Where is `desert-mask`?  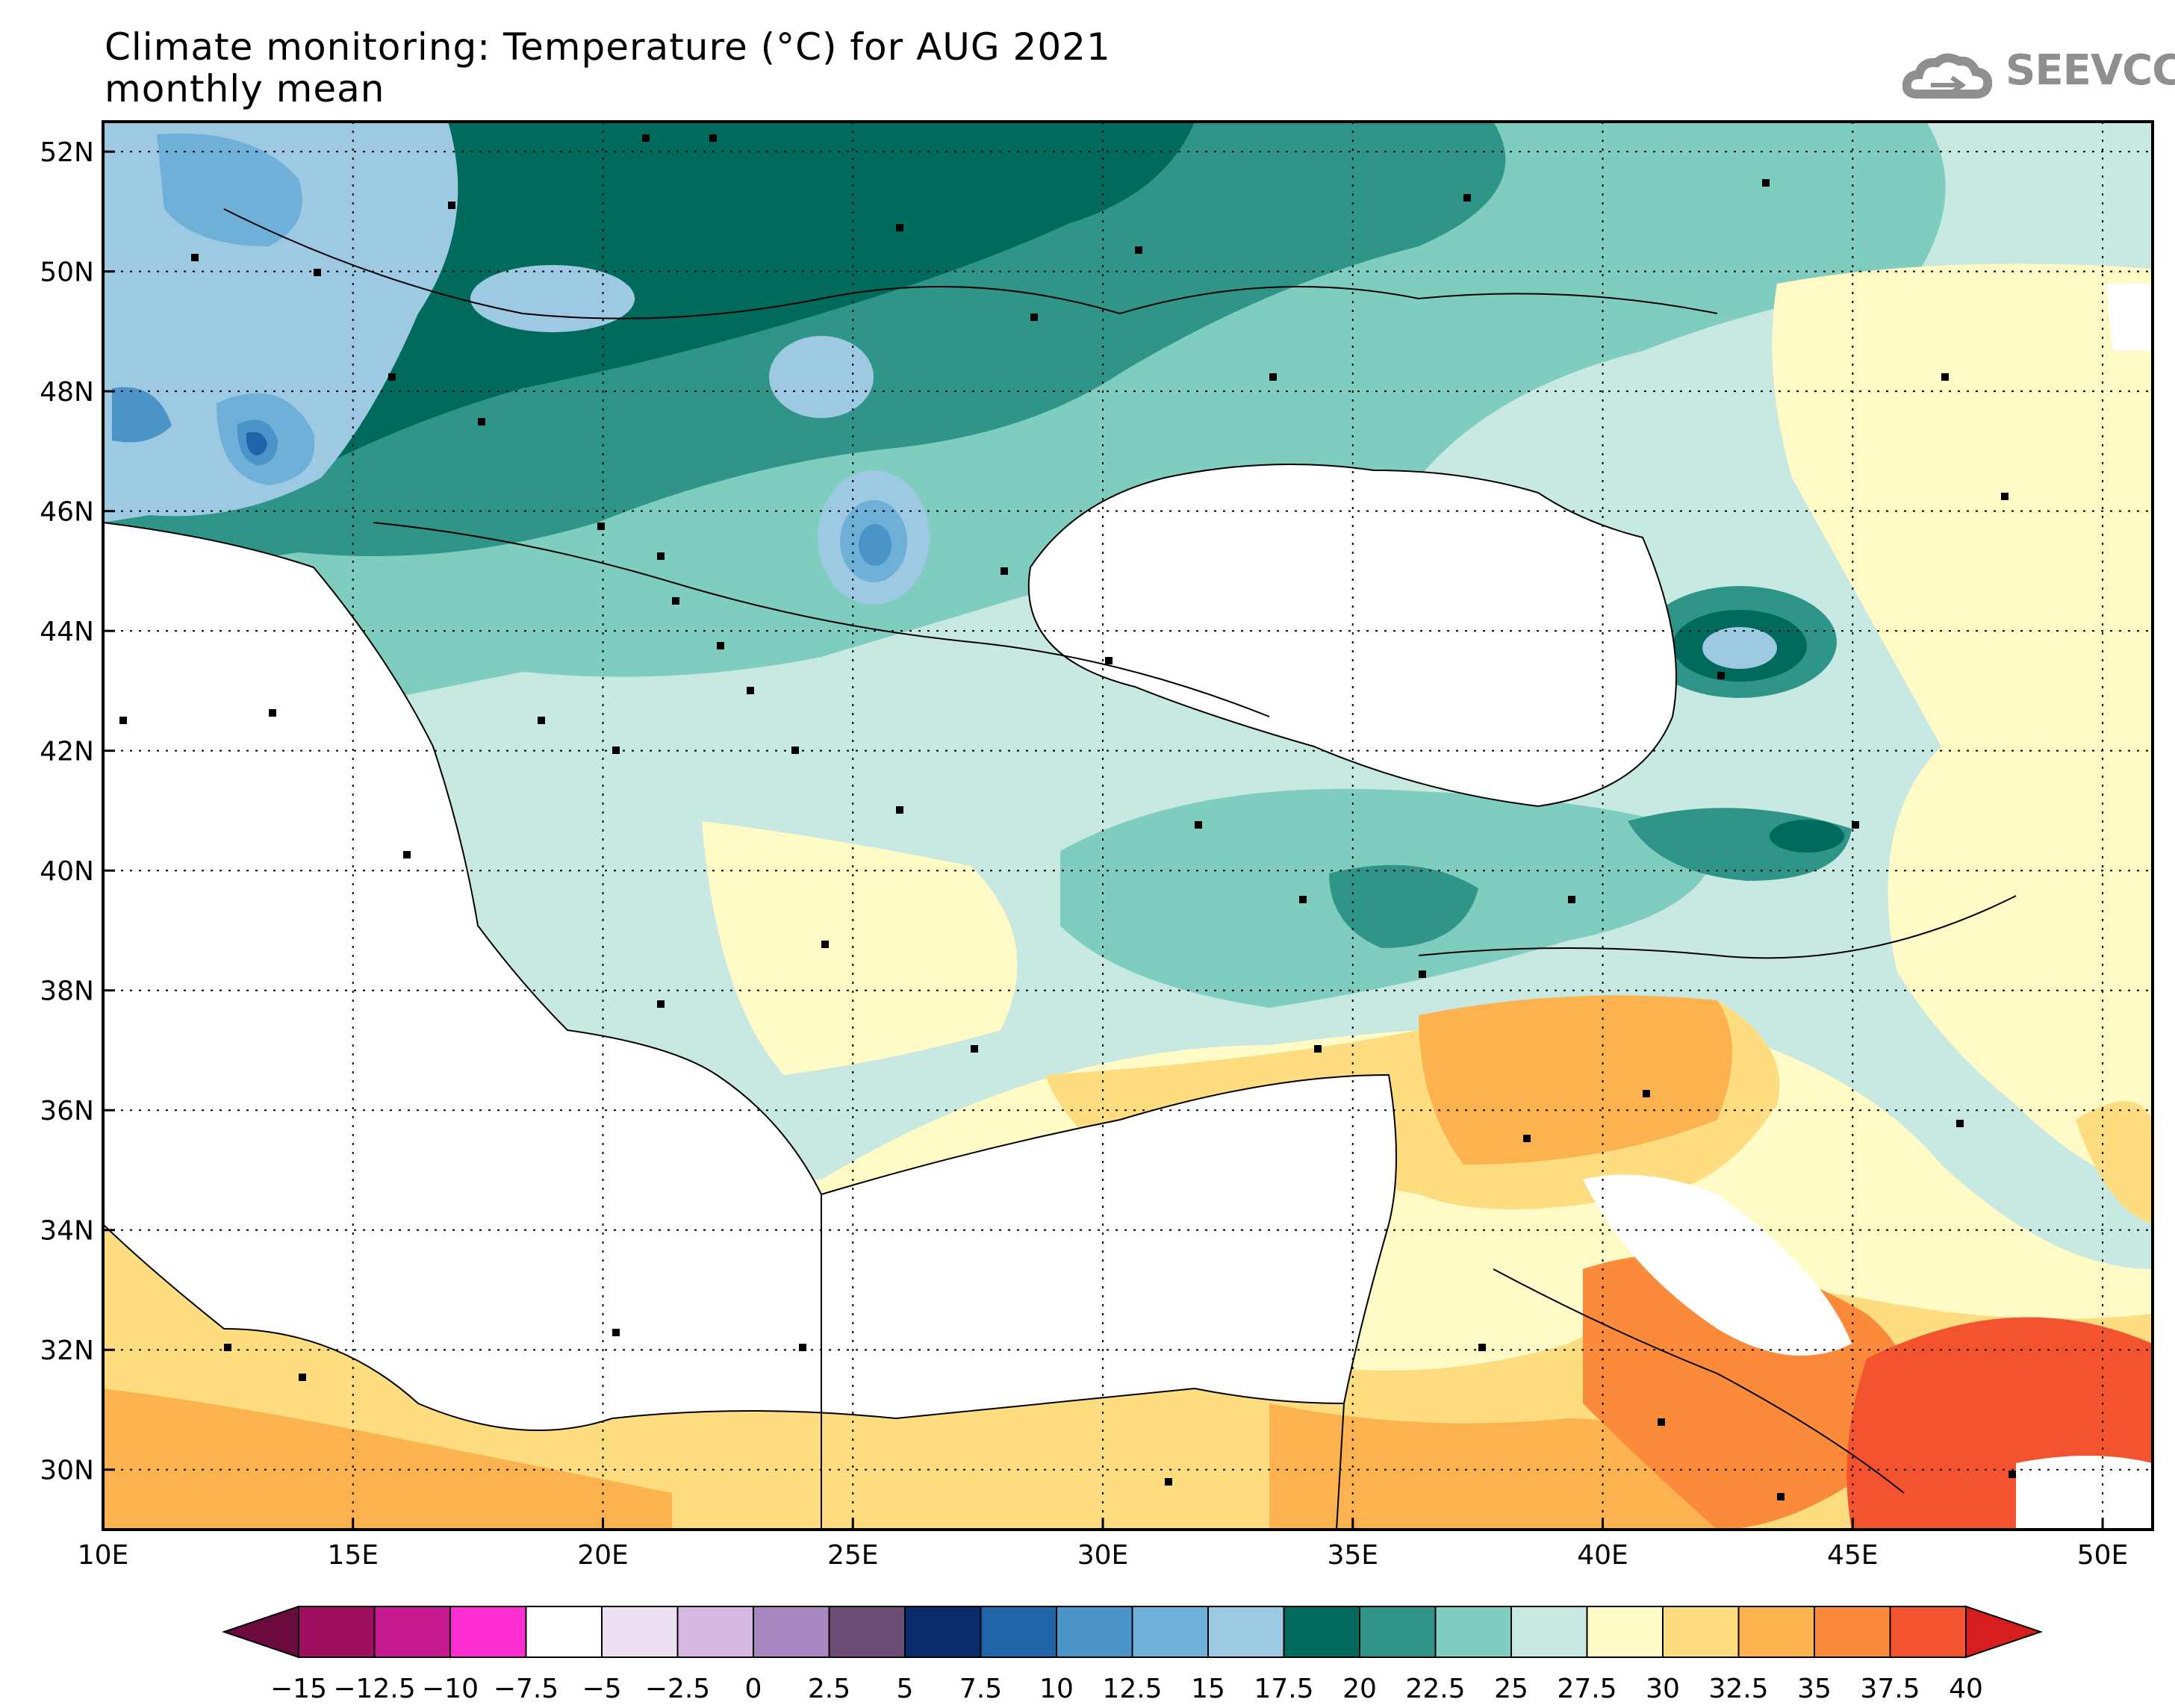 desert-mask is located at coordinates (1717, 1265).